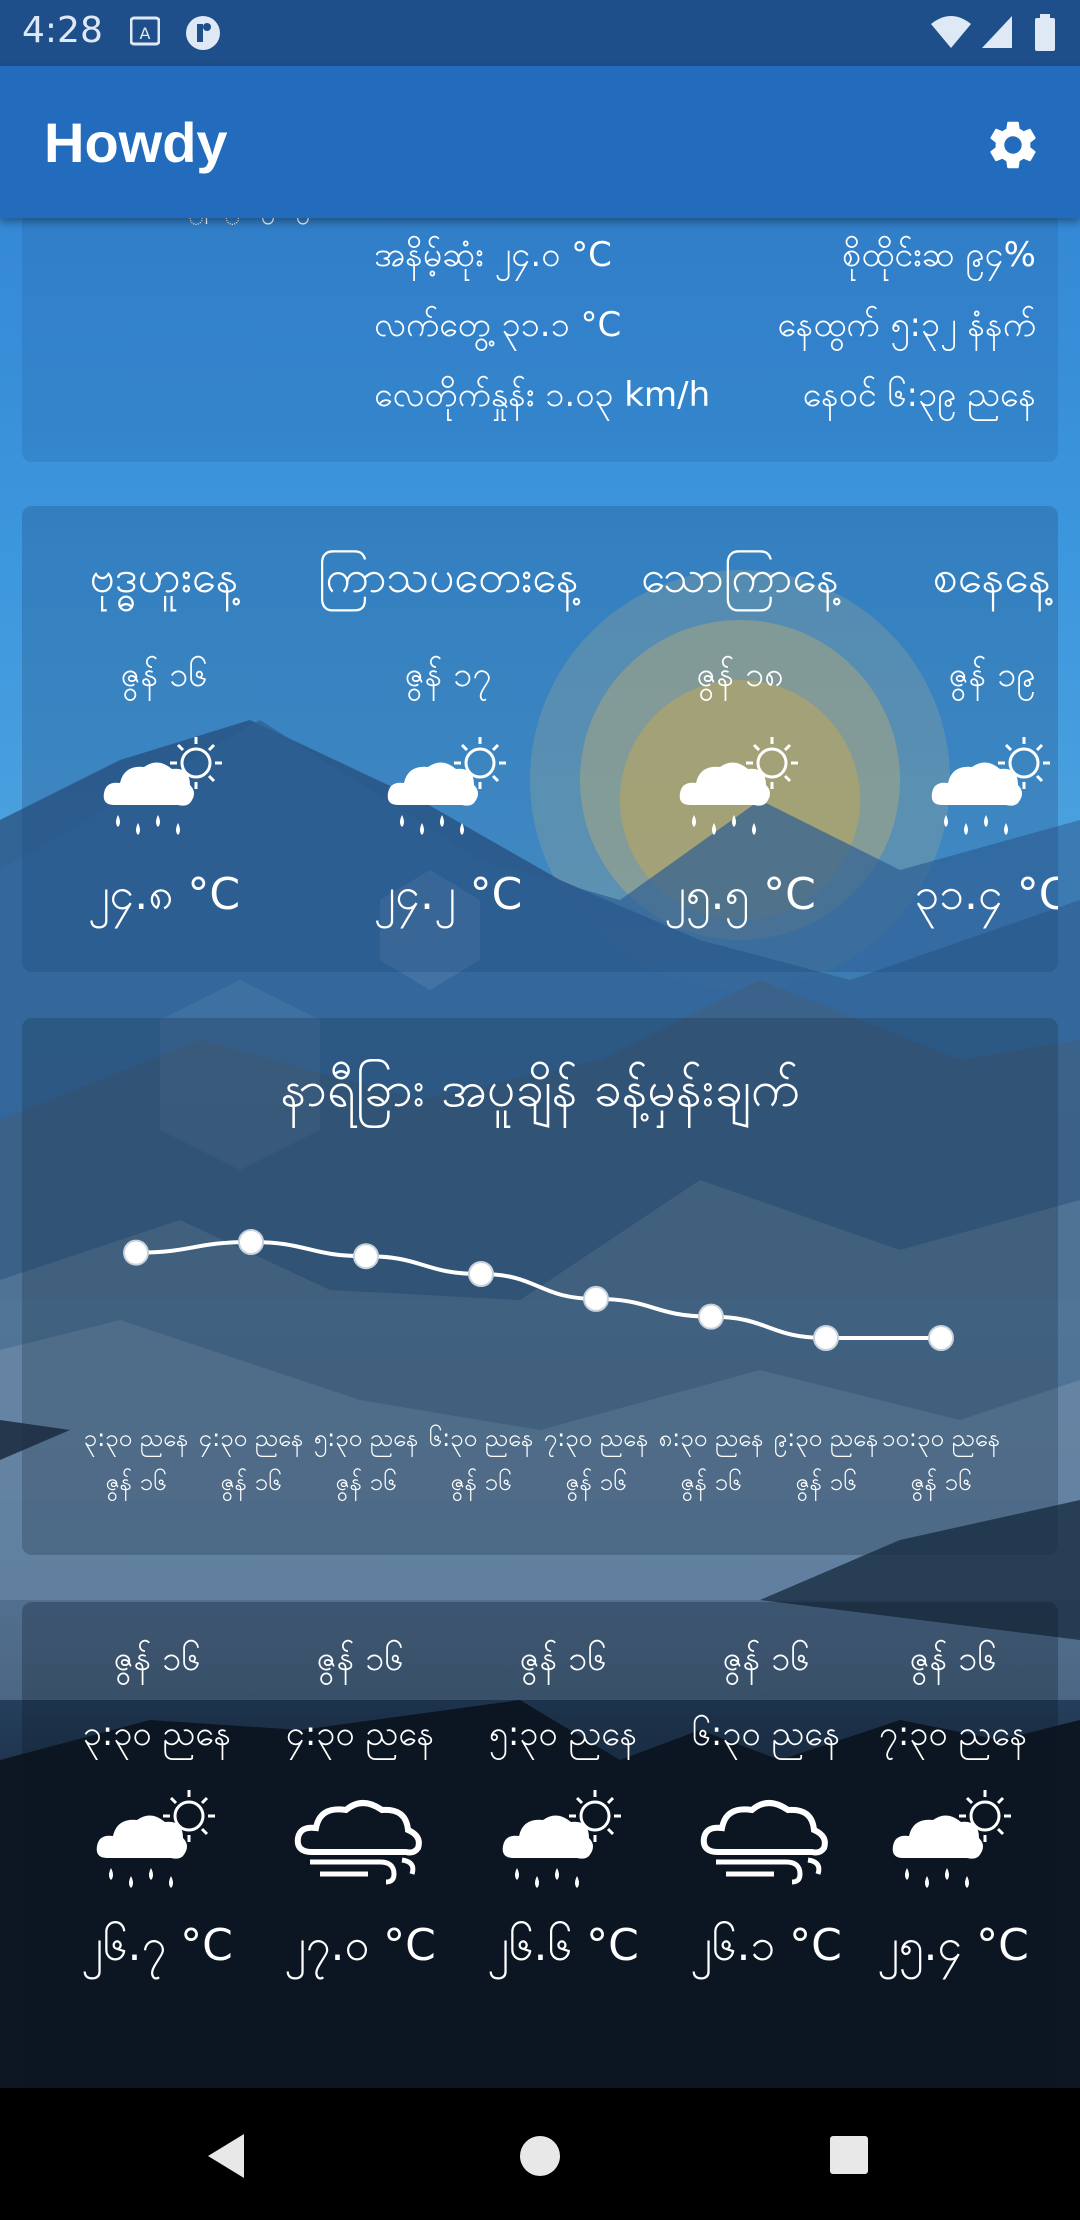 The height and width of the screenshot is (2220, 1080). I want to click on hour-label: ၄:၃၀ ညနေ, so click(251, 1438).